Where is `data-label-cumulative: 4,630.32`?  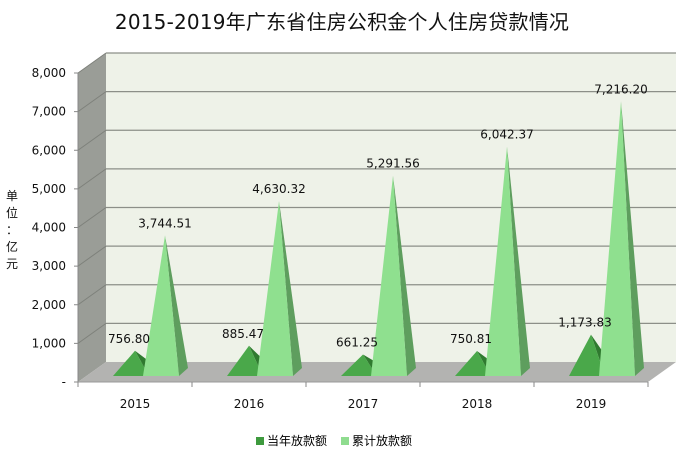 data-label-cumulative: 4,630.32 is located at coordinates (278, 189).